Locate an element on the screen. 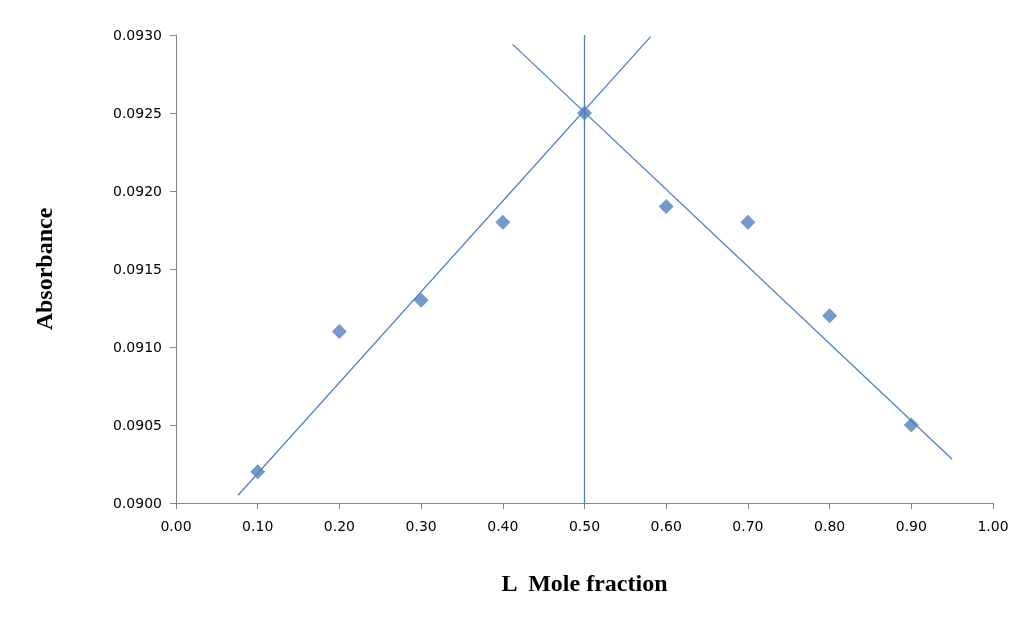 This screenshot has height=636, width=1033. x-tick-label: 0.30 is located at coordinates (421, 526).